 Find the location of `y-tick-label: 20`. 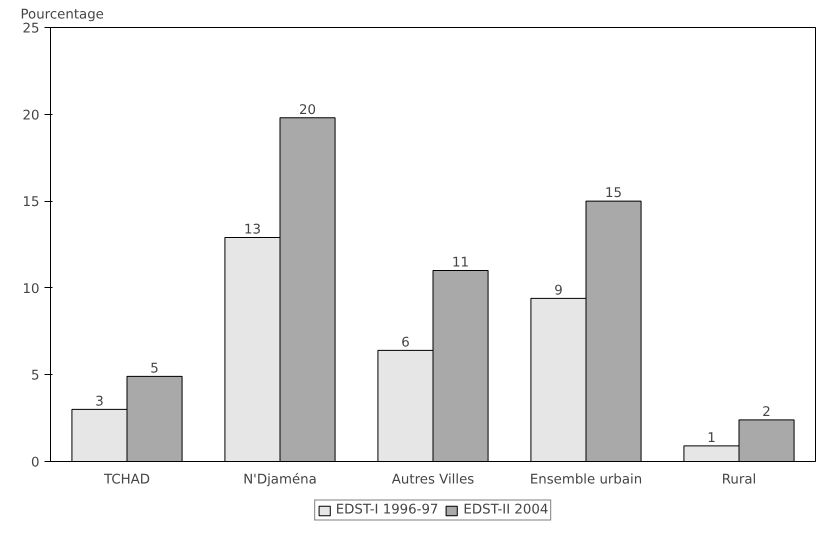

y-tick-label: 20 is located at coordinates (31, 116).